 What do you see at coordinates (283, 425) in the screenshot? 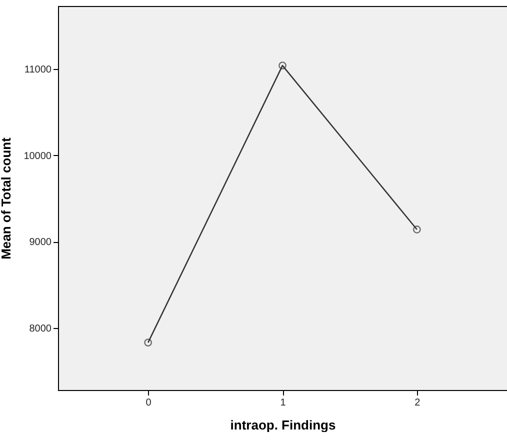
I see `x-axis-title: intraop. Findings` at bounding box center [283, 425].